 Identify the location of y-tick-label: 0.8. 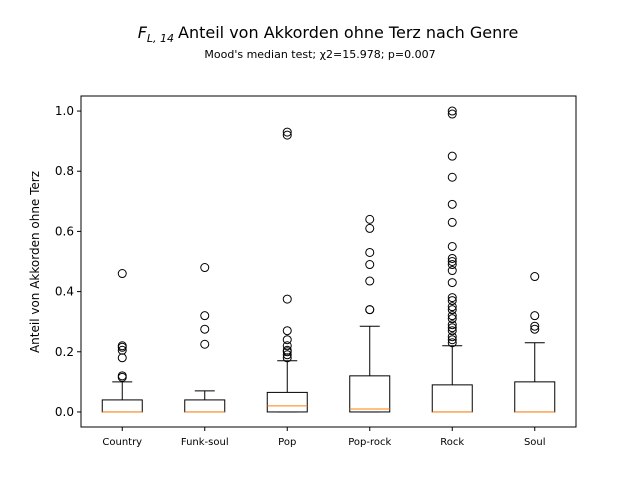
(64, 171).